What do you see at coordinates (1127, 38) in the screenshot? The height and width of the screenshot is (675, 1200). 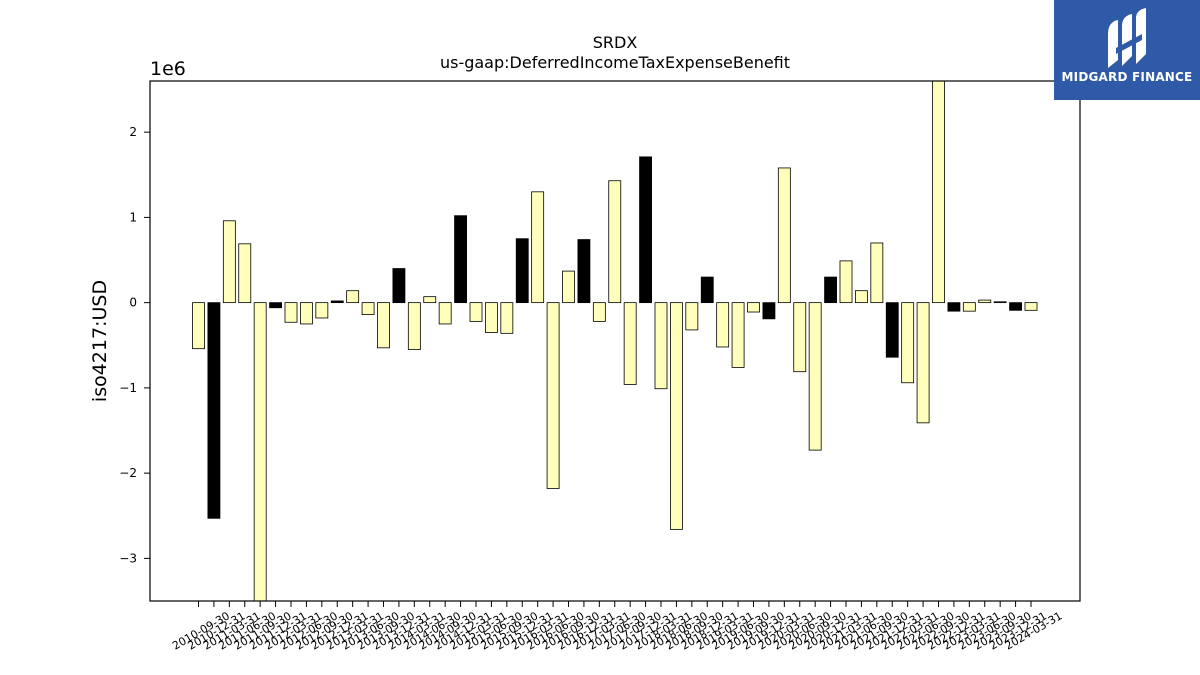 I see `midgard-mark-icon` at bounding box center [1127, 38].